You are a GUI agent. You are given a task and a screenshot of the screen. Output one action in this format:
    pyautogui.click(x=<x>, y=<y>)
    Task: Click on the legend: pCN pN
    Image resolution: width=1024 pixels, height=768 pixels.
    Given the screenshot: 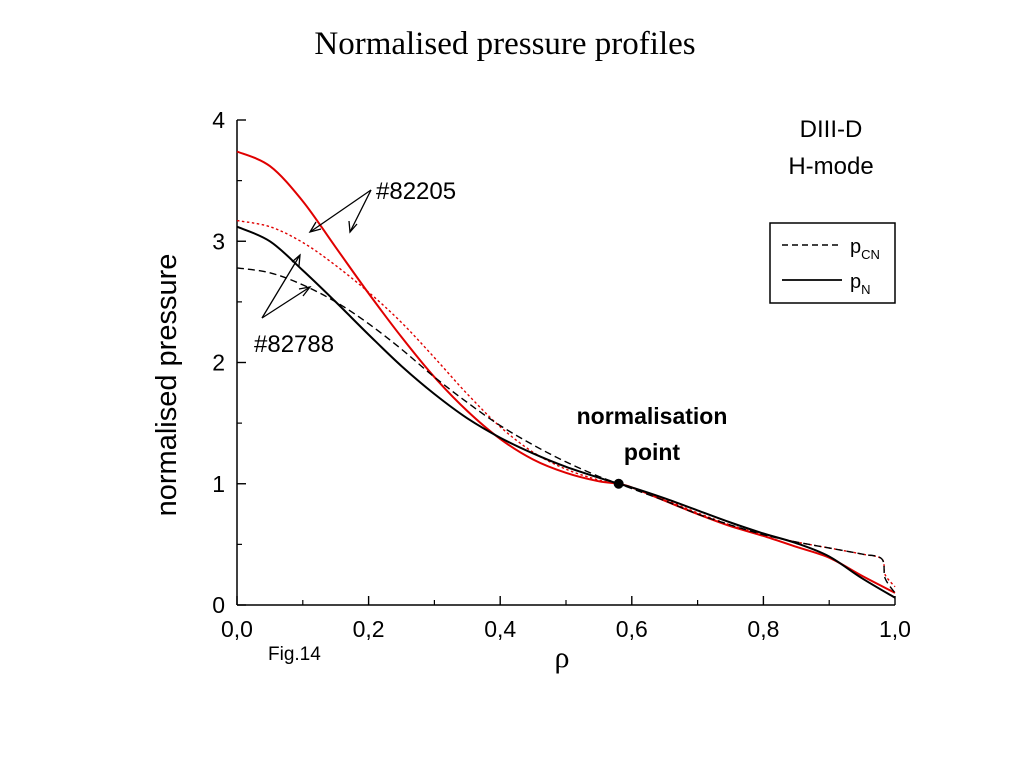 What is the action you would take?
    pyautogui.click(x=832, y=263)
    